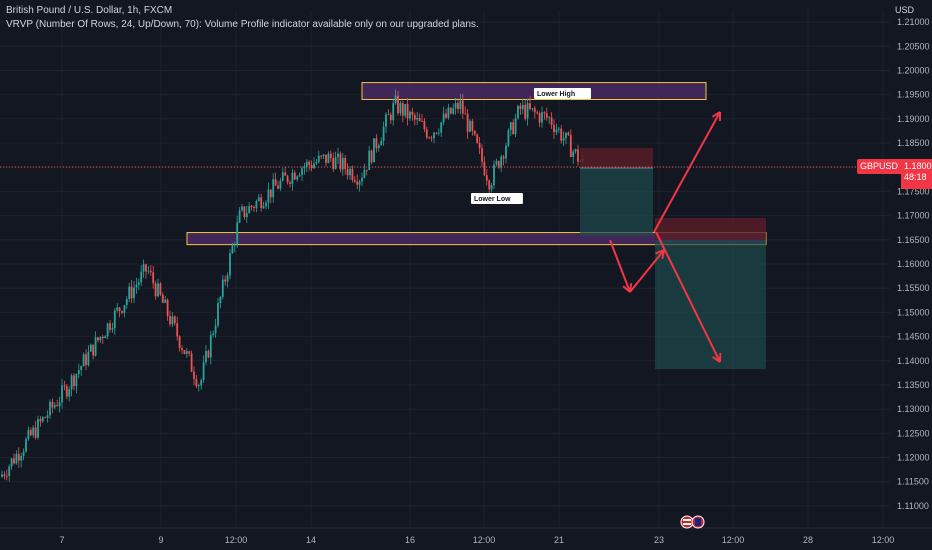  Describe the element at coordinates (913, 143) in the screenshot. I see `y-tick-label: 1.18500` at that location.